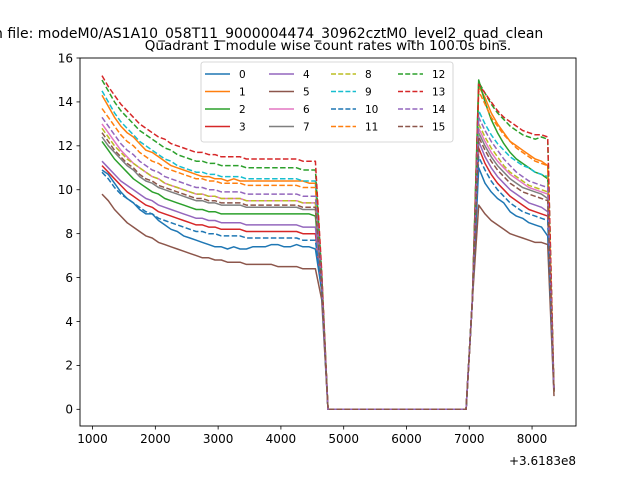 This screenshot has width=640, height=480. What do you see at coordinates (406, 439) in the screenshot?
I see `x-tick-label: 6000` at bounding box center [406, 439].